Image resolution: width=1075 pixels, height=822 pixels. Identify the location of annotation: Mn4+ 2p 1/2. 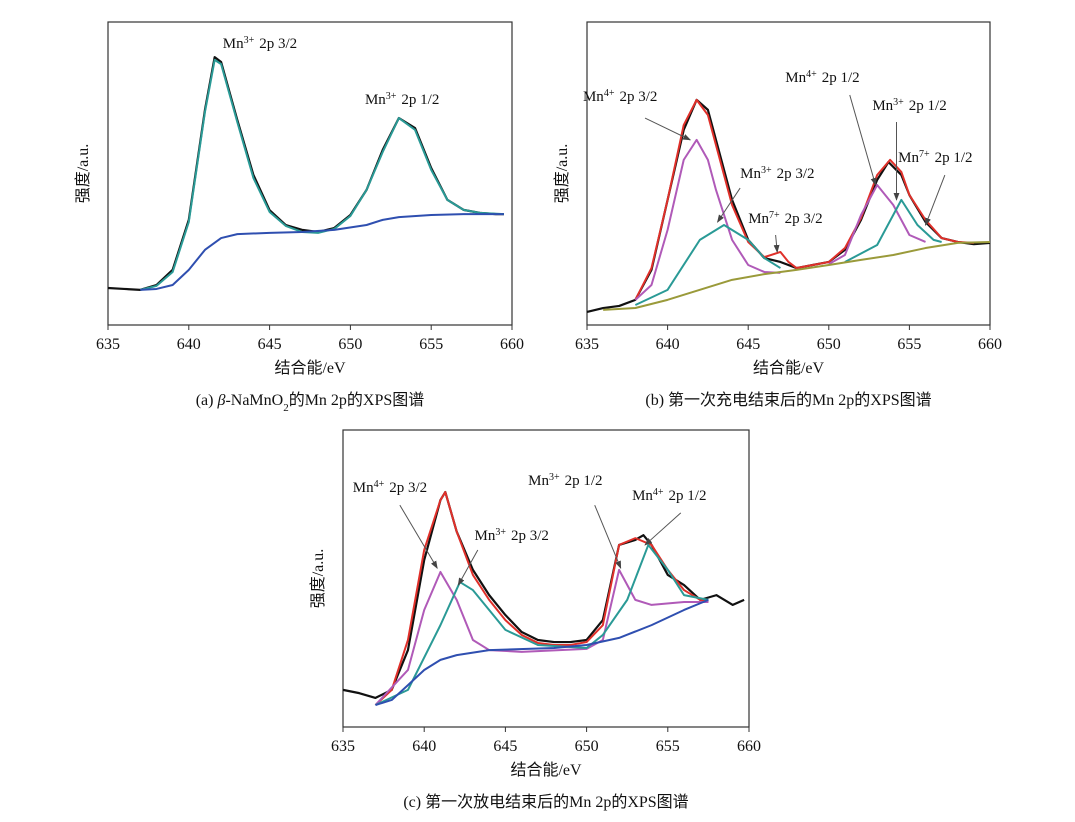
(669, 496).